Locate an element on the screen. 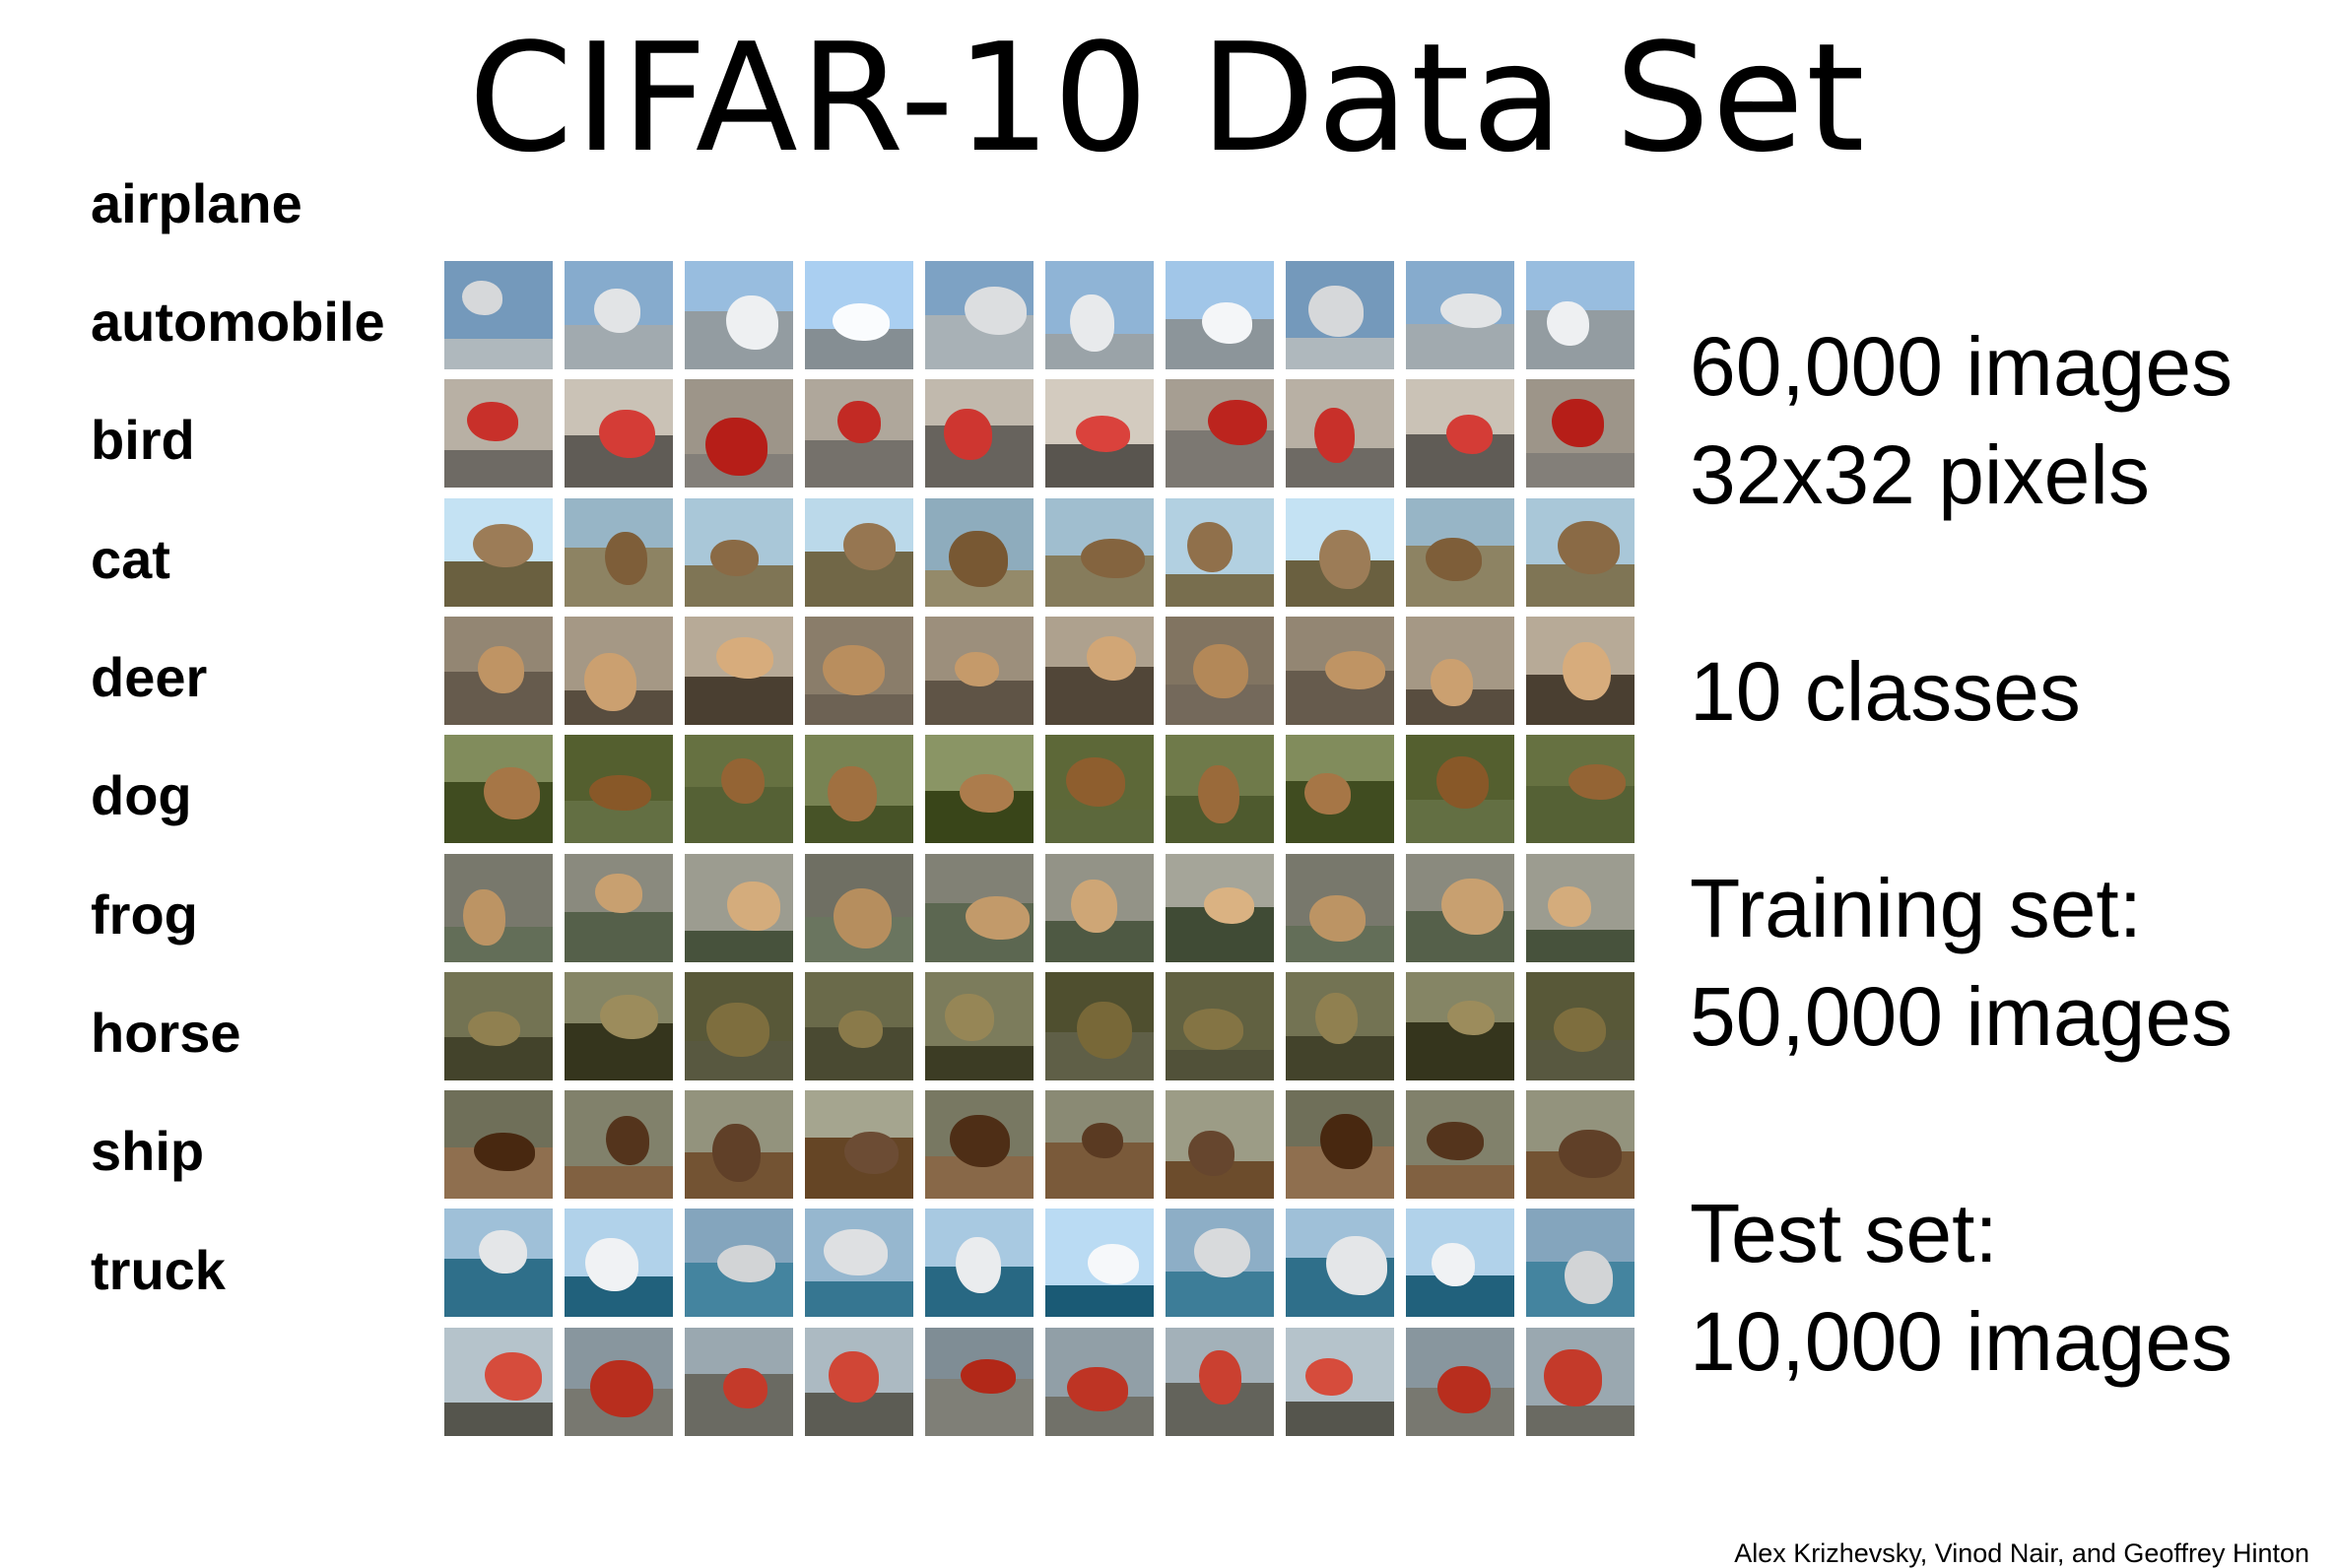 The height and width of the screenshot is (1568, 2335). total-images-text: 60,000 images is located at coordinates (1962, 366).